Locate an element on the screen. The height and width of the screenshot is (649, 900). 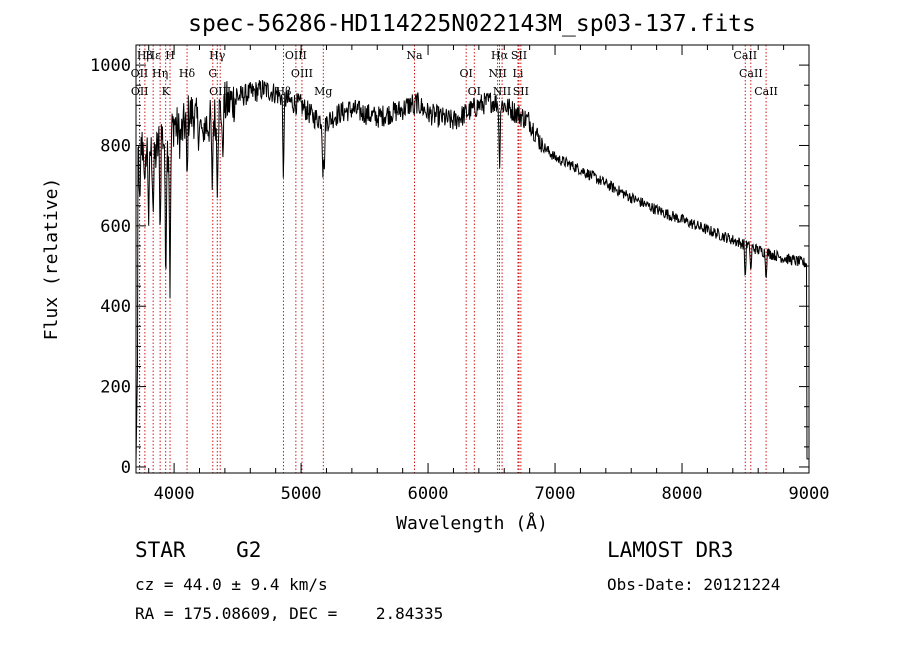
line-label: Hδ is located at coordinates (187, 73).